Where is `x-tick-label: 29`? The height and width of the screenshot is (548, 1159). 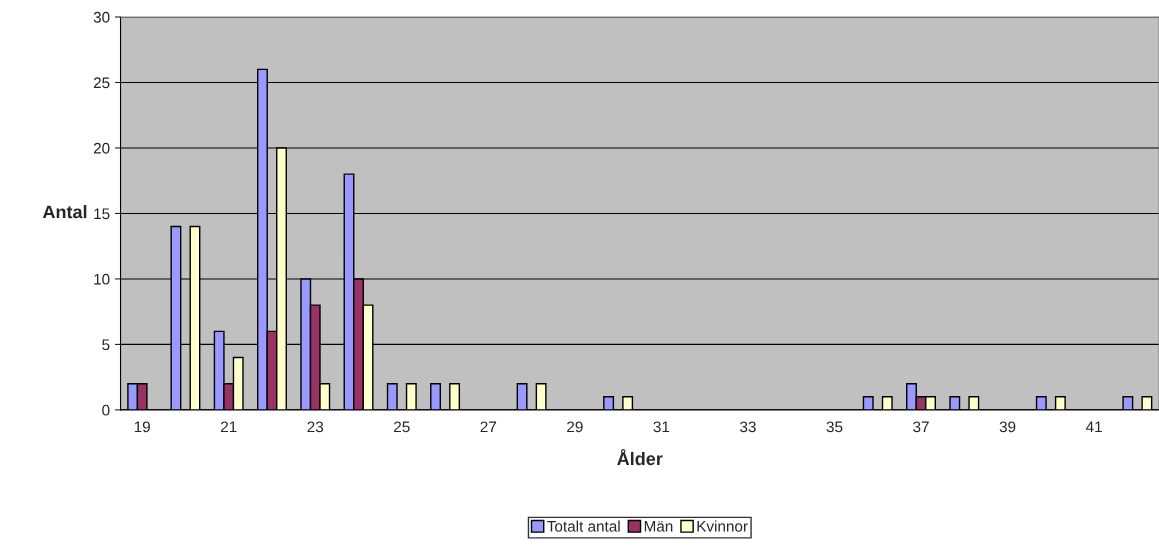 x-tick-label: 29 is located at coordinates (575, 427).